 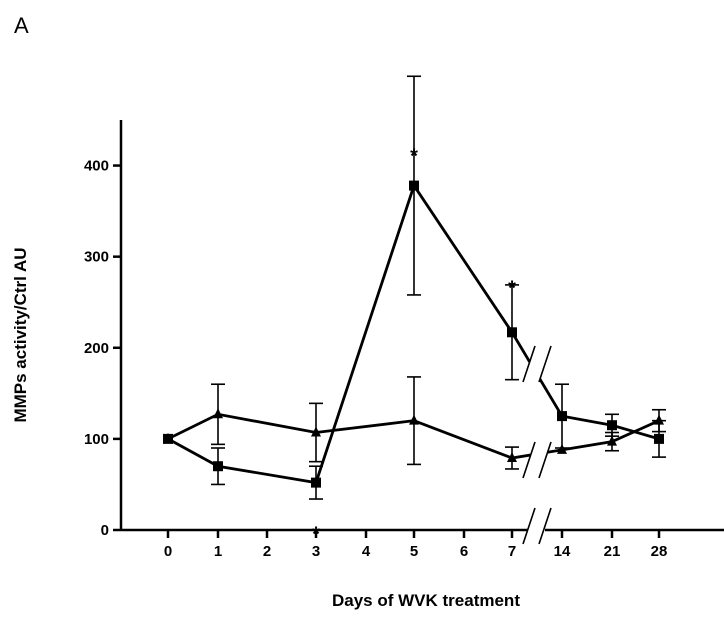 I want to click on x-tick-label: 6, so click(x=464, y=551).